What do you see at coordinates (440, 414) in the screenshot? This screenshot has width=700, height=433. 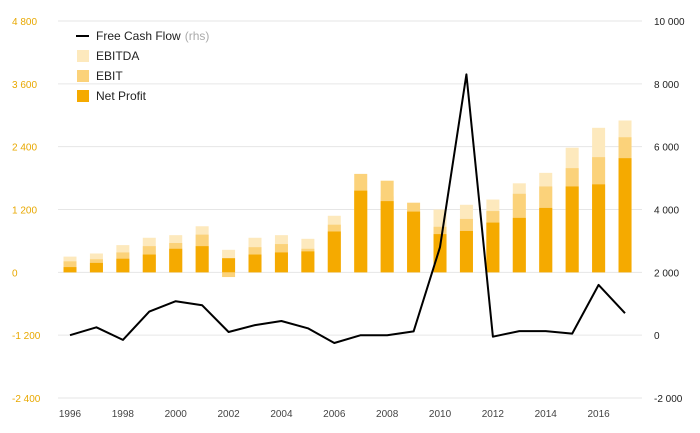 I see `x-tick-label: 2010` at bounding box center [440, 414].